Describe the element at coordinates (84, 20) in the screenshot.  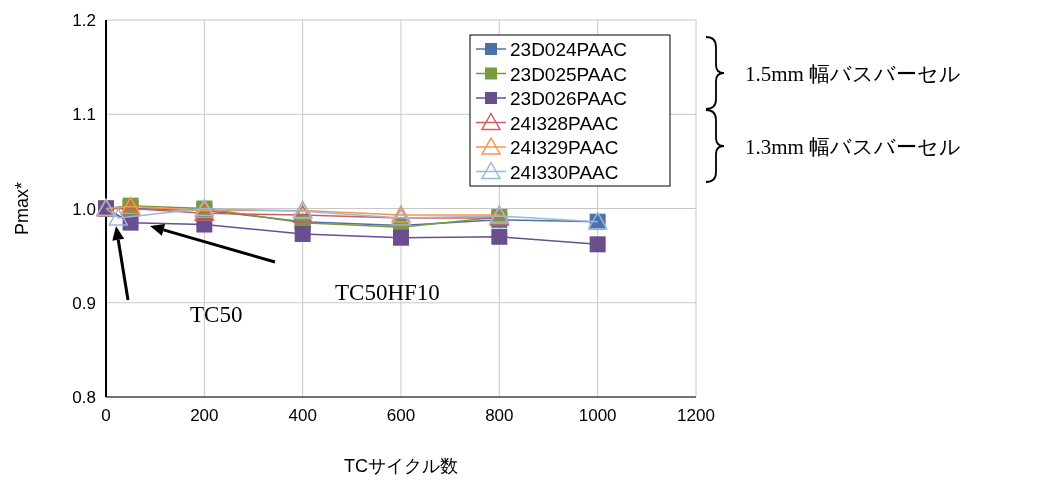
I see `y-tick-label: 1.2` at that location.